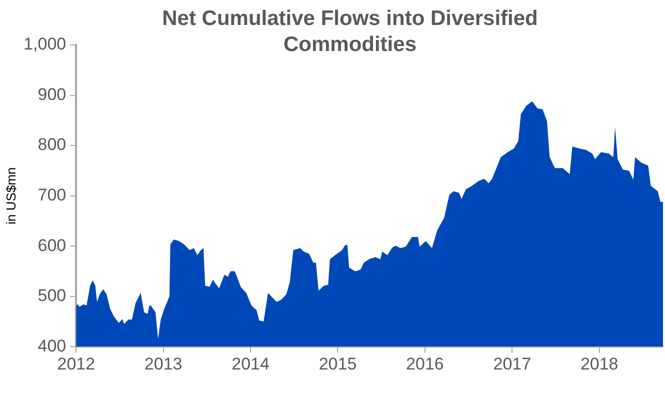 The image size is (665, 401). What do you see at coordinates (76, 364) in the screenshot?
I see `x-tick-label: 2012` at bounding box center [76, 364].